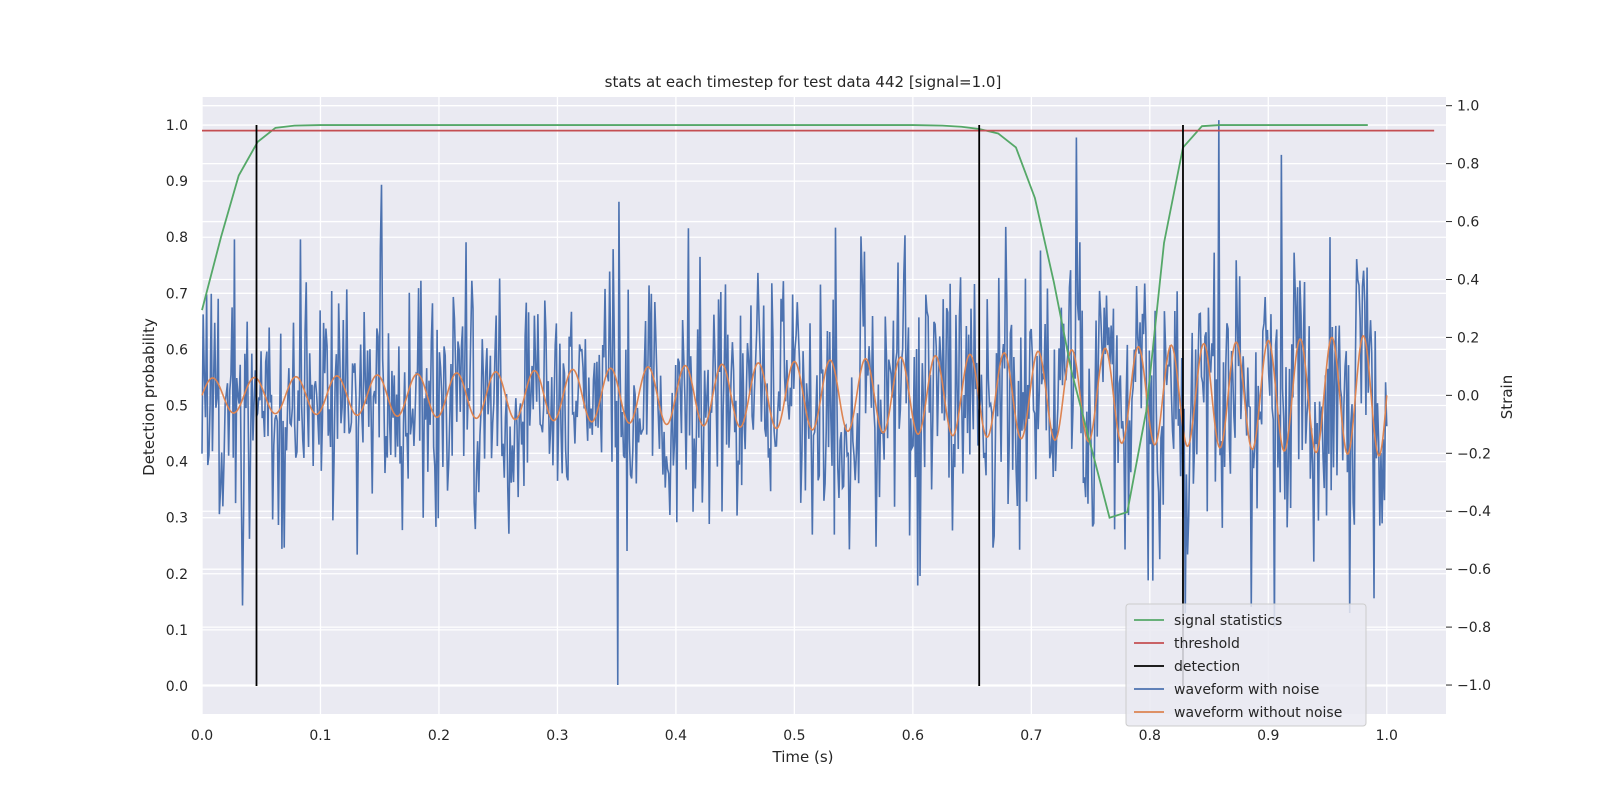  I want to click on y-axis-left: 0.0 0.1 0.2 0.3 0.4 0.5 0.6 0.7 0.8 0.9 1.0, so click(177, 406).